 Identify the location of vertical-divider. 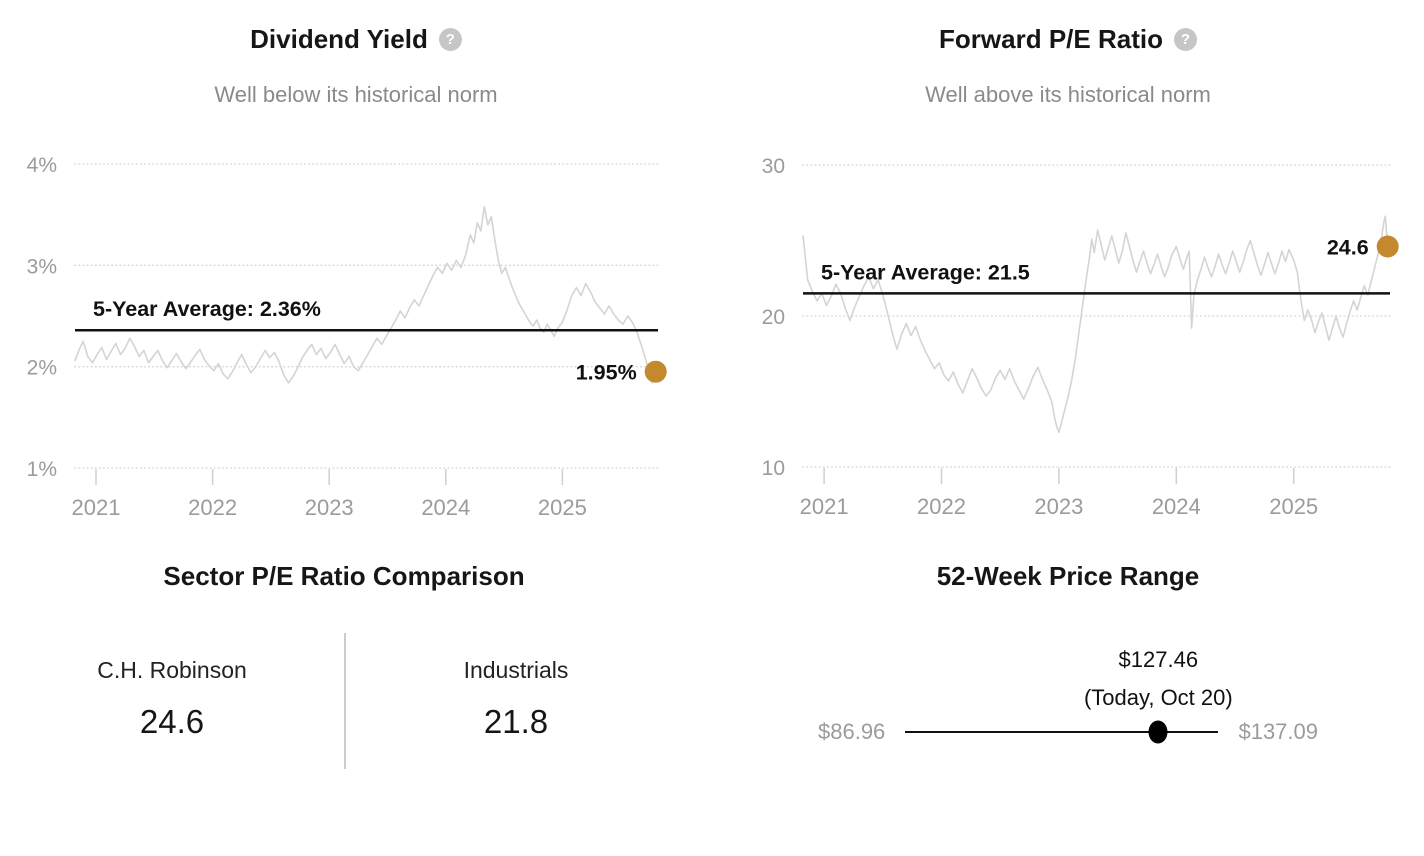
(345, 701).